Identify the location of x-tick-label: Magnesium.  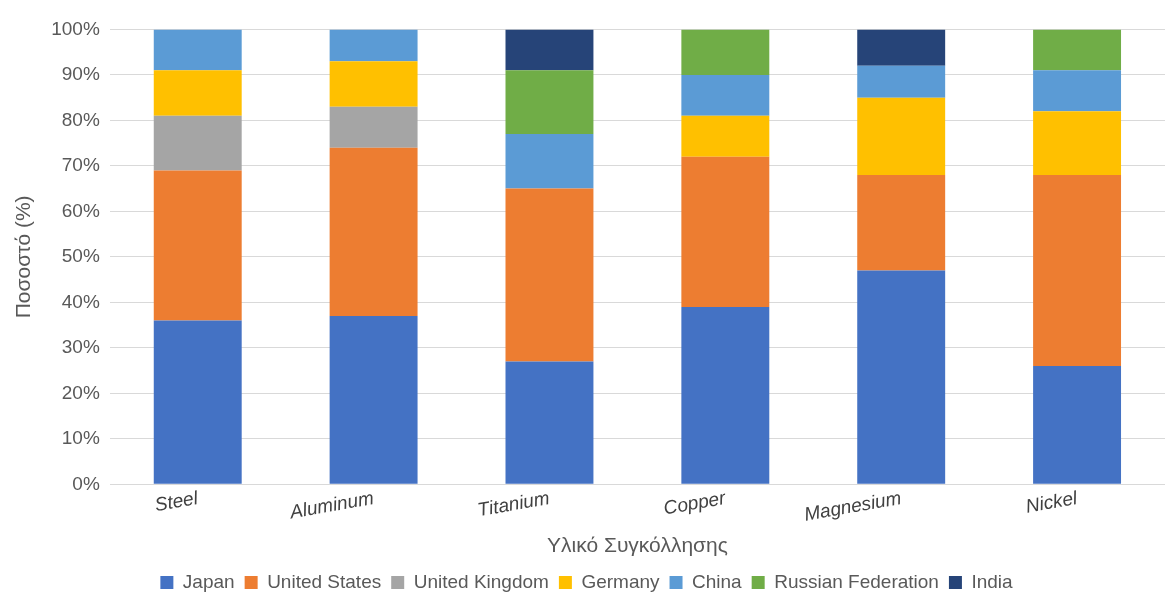
(852, 505).